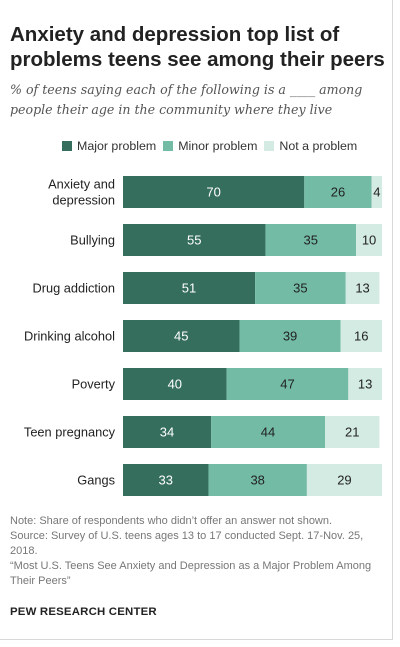  I want to click on bar-row-drinking-alcohol: Drinking alcohol 45 39 16, so click(203, 336).